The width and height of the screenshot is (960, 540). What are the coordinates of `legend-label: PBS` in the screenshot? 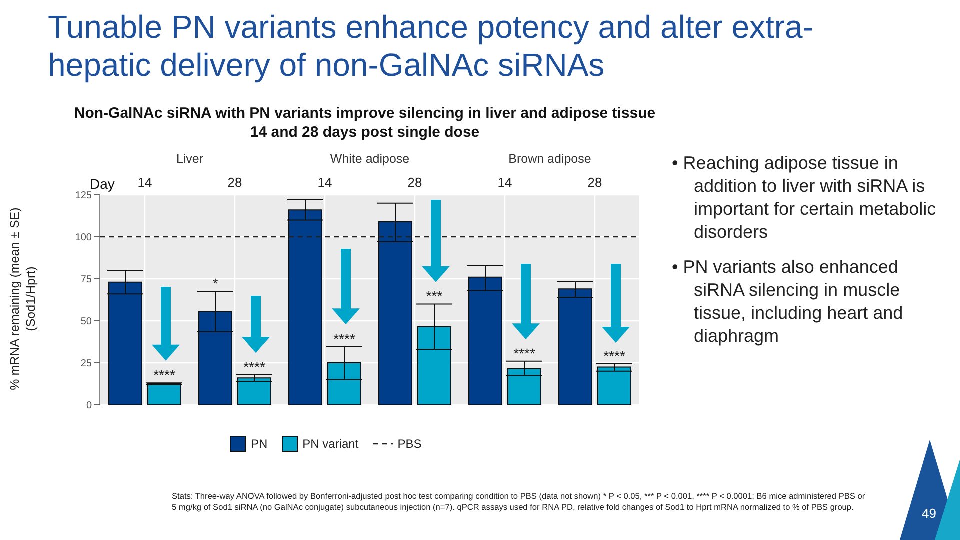 It's located at (410, 444).